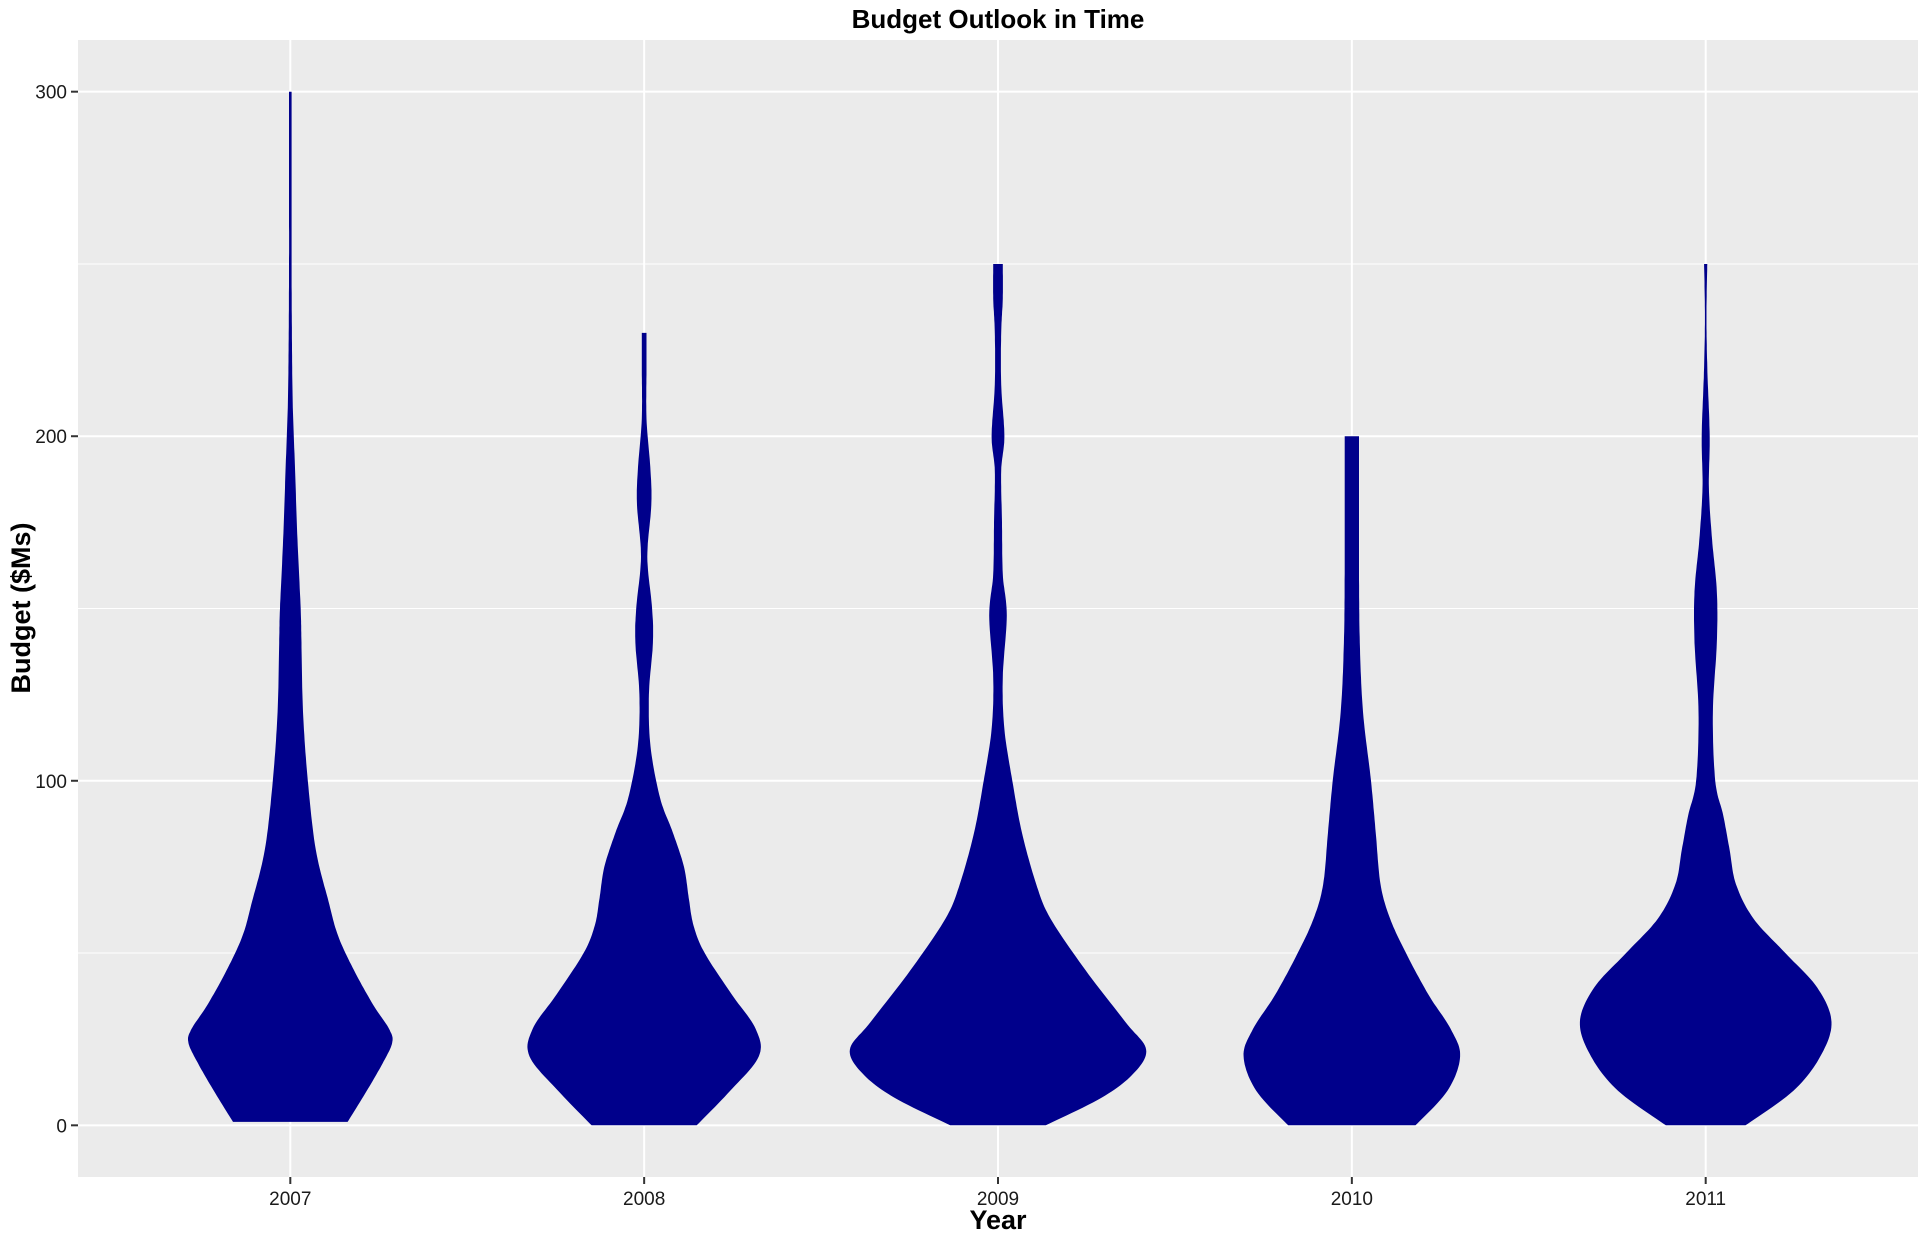 The height and width of the screenshot is (1237, 1920). Describe the element at coordinates (51, 437) in the screenshot. I see `y-tick-label: 200` at that location.